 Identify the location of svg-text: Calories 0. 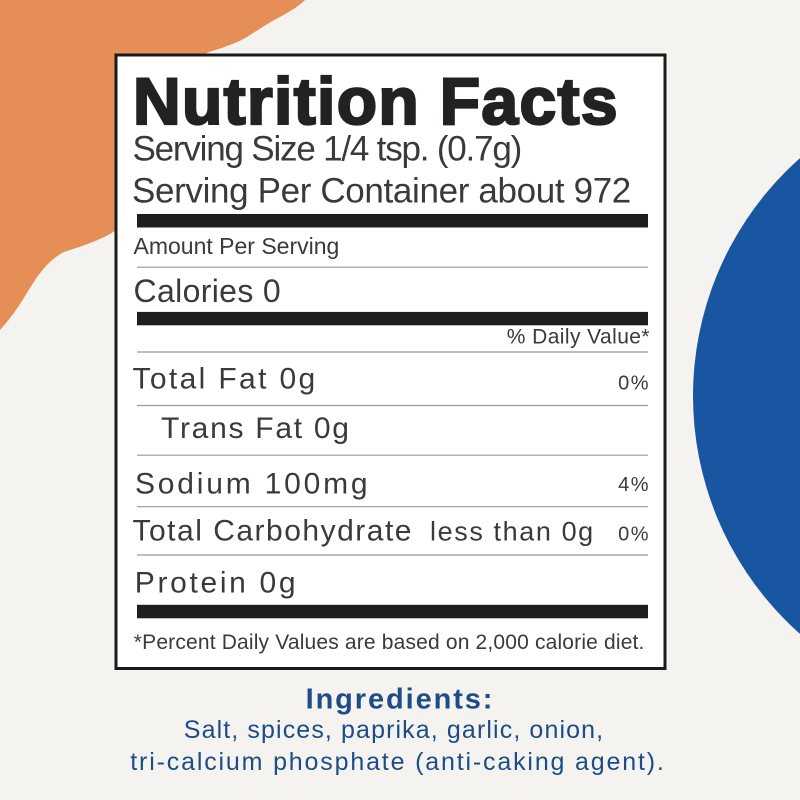
(208, 291).